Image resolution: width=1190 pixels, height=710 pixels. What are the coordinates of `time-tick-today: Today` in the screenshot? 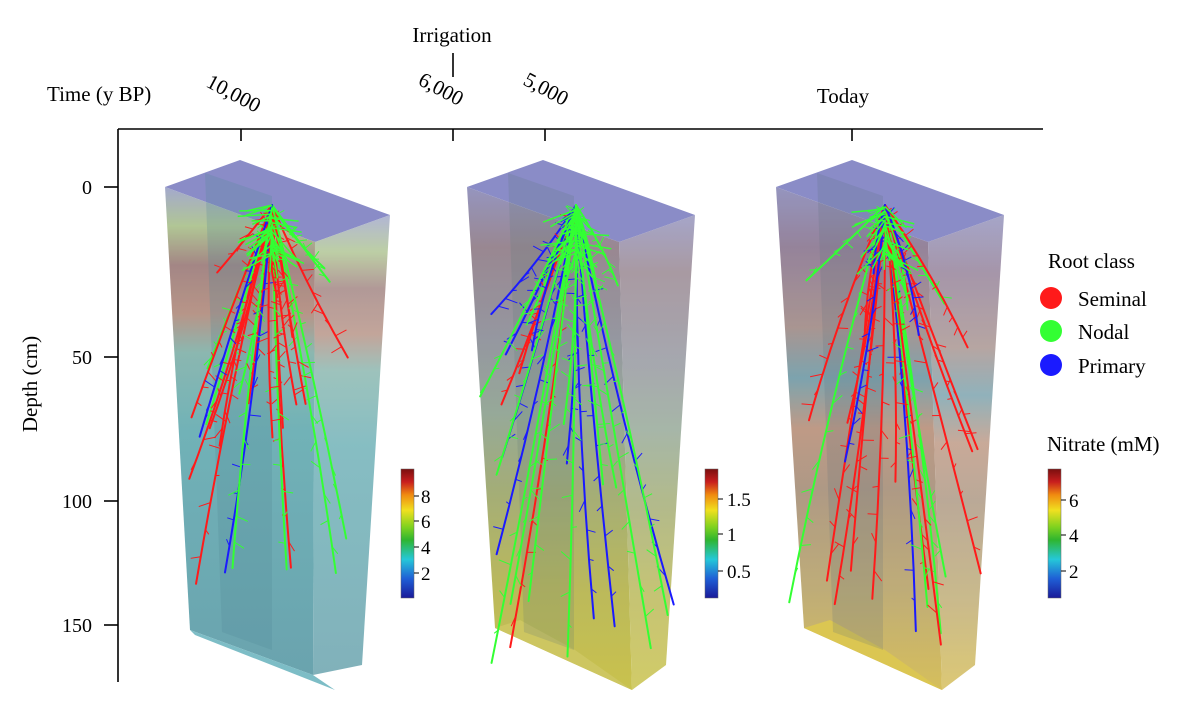 It's located at (843, 96).